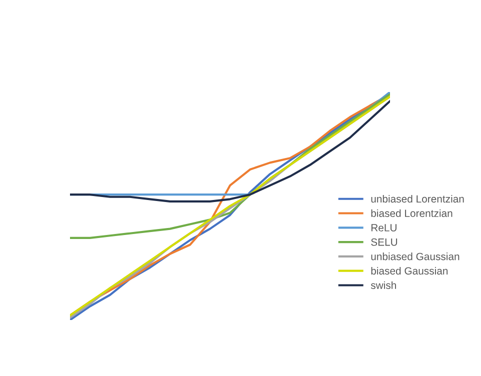 The width and height of the screenshot is (481, 376). I want to click on legend-label: ReLU, so click(383, 228).